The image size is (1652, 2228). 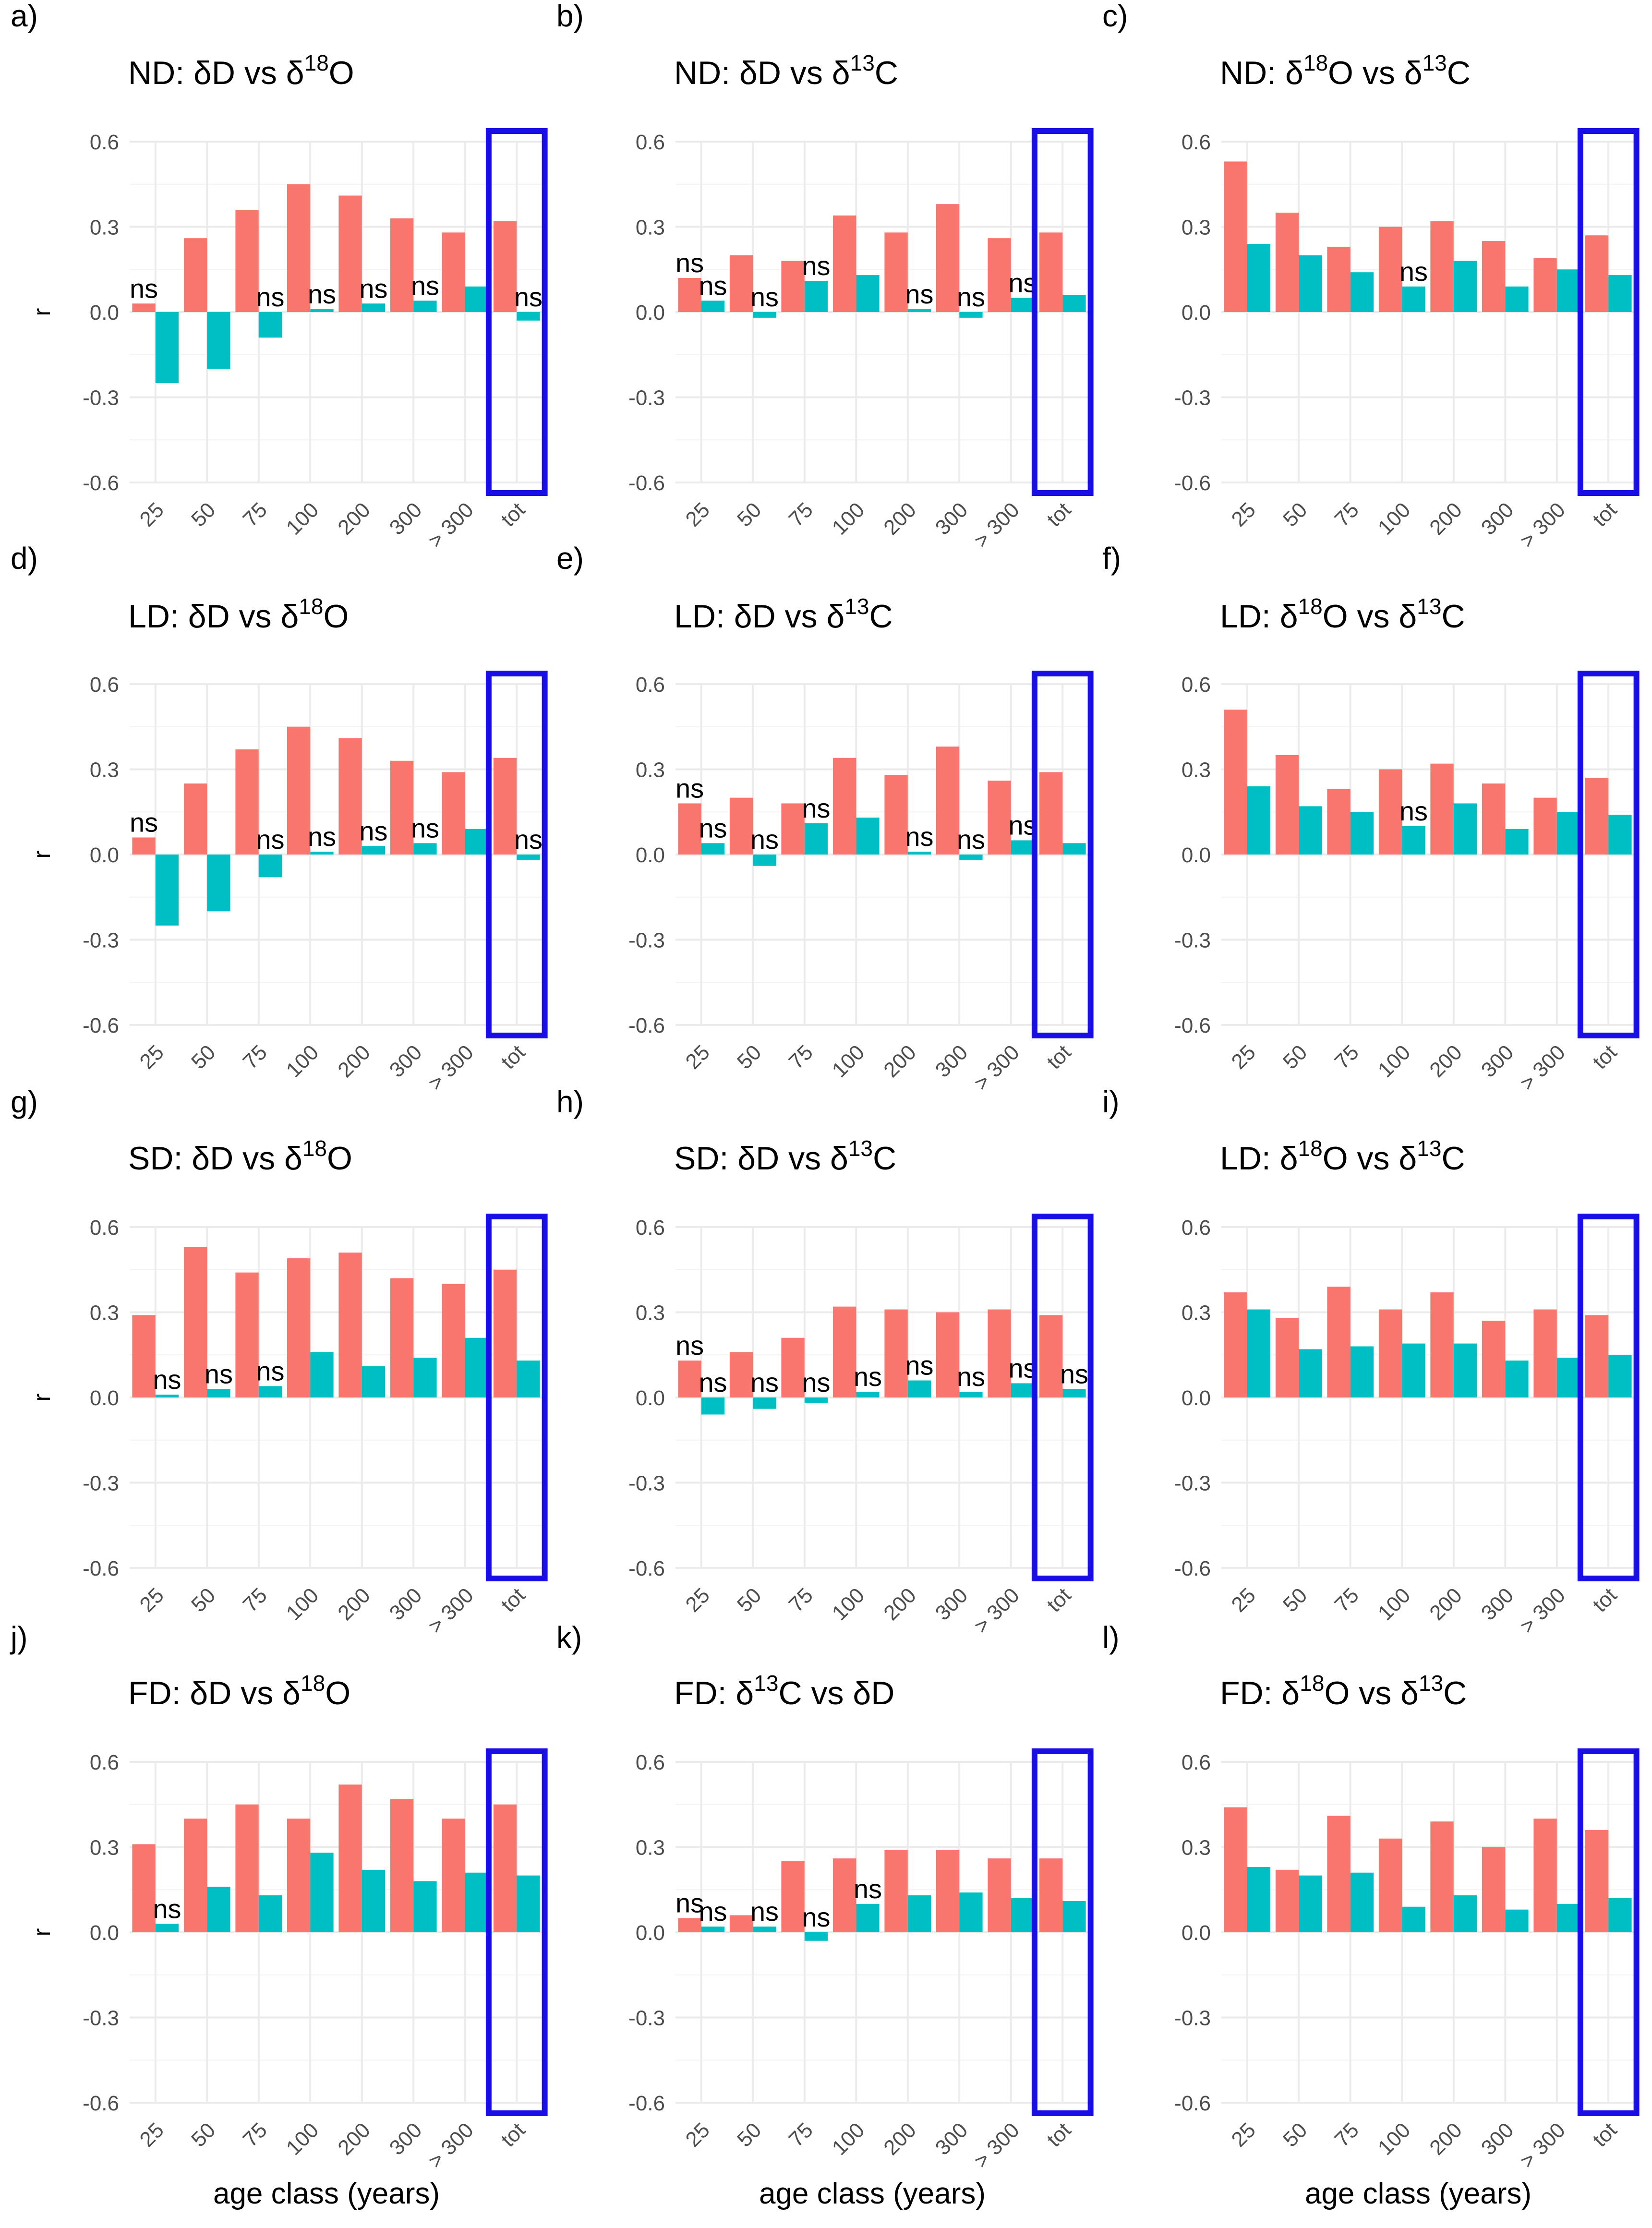 What do you see at coordinates (570, 558) in the screenshot?
I see `panel-letter: e)` at bounding box center [570, 558].